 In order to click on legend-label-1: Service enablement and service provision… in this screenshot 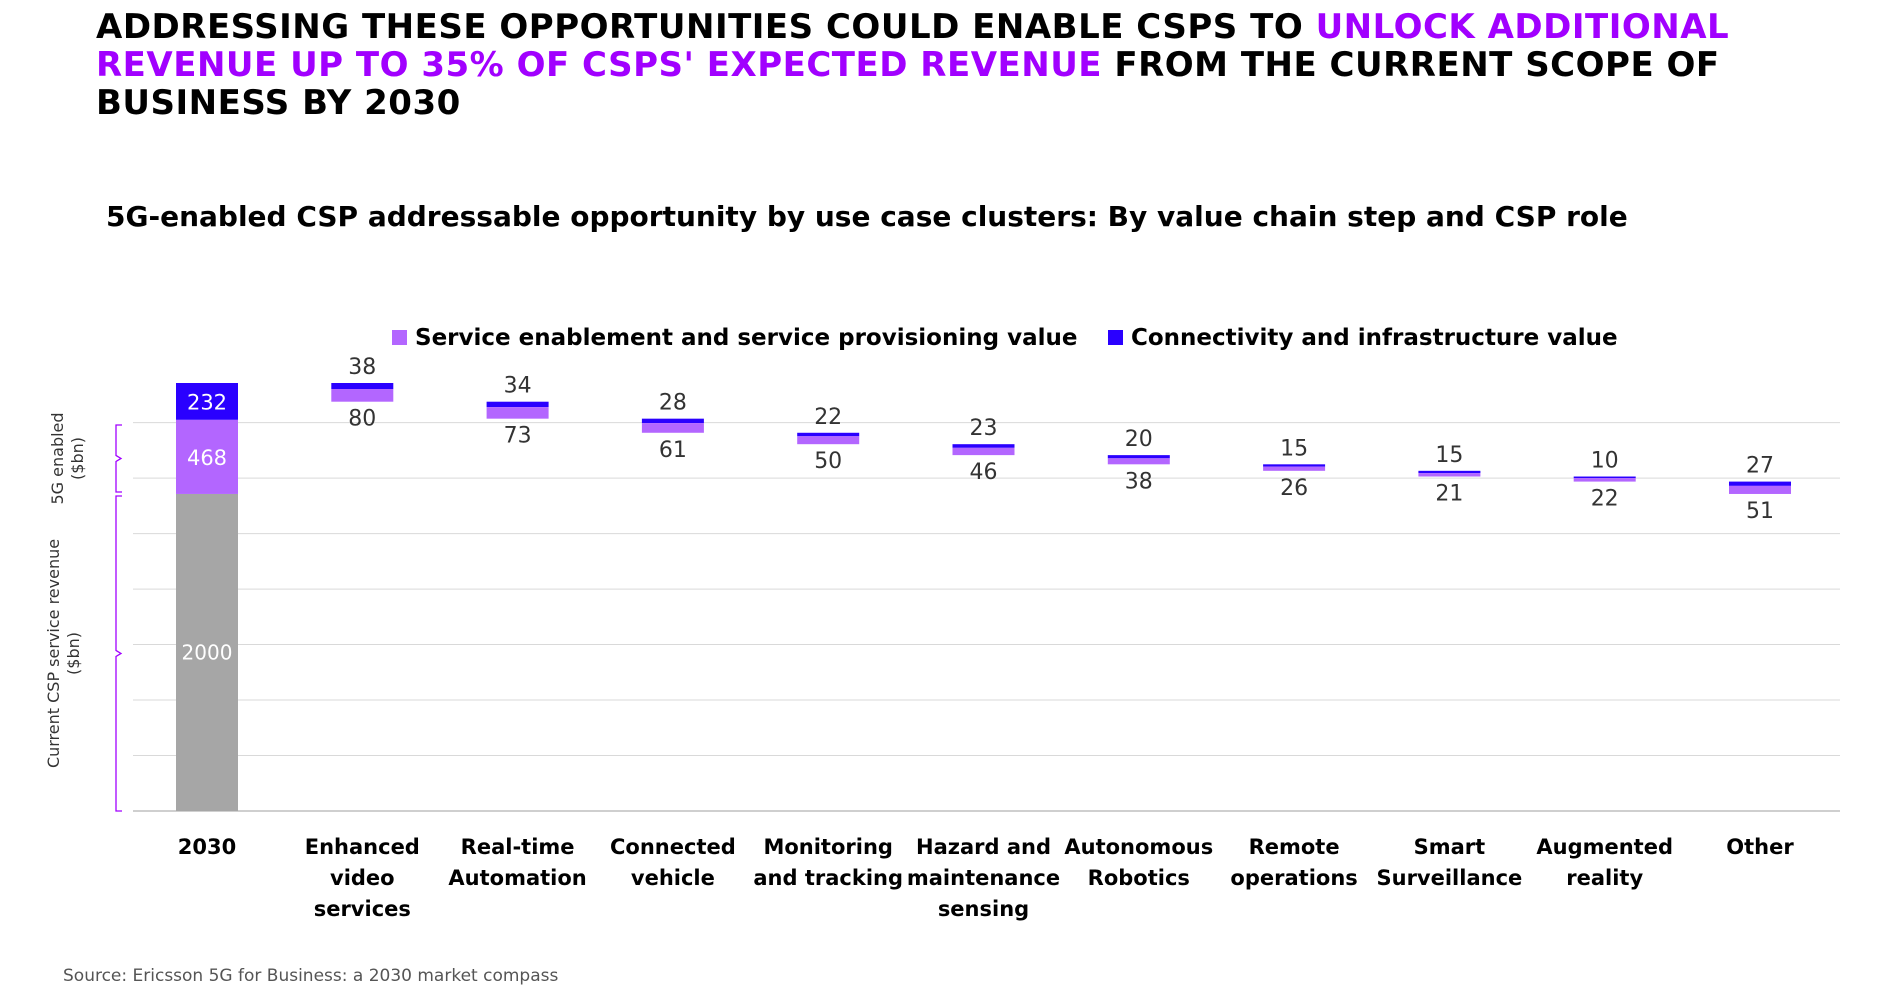, I will do `click(746, 338)`.